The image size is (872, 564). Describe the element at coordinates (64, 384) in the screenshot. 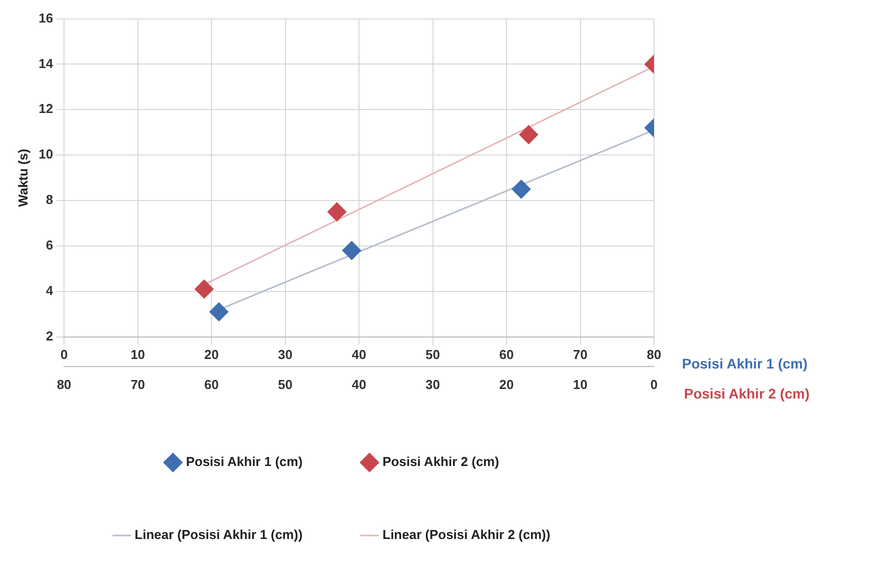

I see `x2-tick-label: 80` at that location.